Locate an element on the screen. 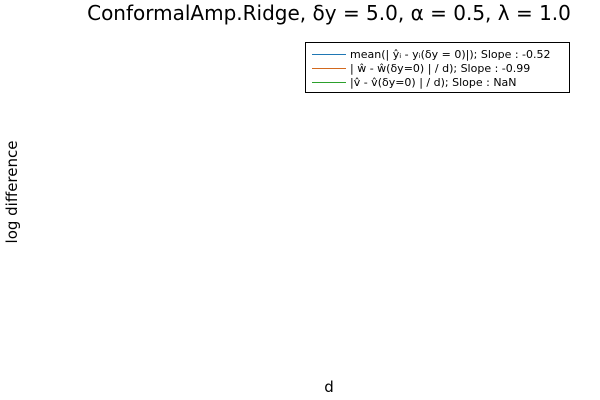 This screenshot has width=600, height=400. legend-entry: |v̂ - v̂(δy=0) | / d); Slope : NaN is located at coordinates (437, 82).